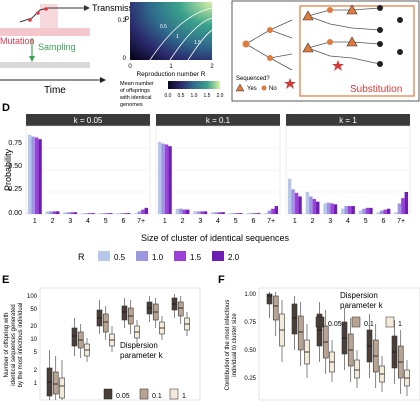  I want to click on tree-node, so click(270, 30).